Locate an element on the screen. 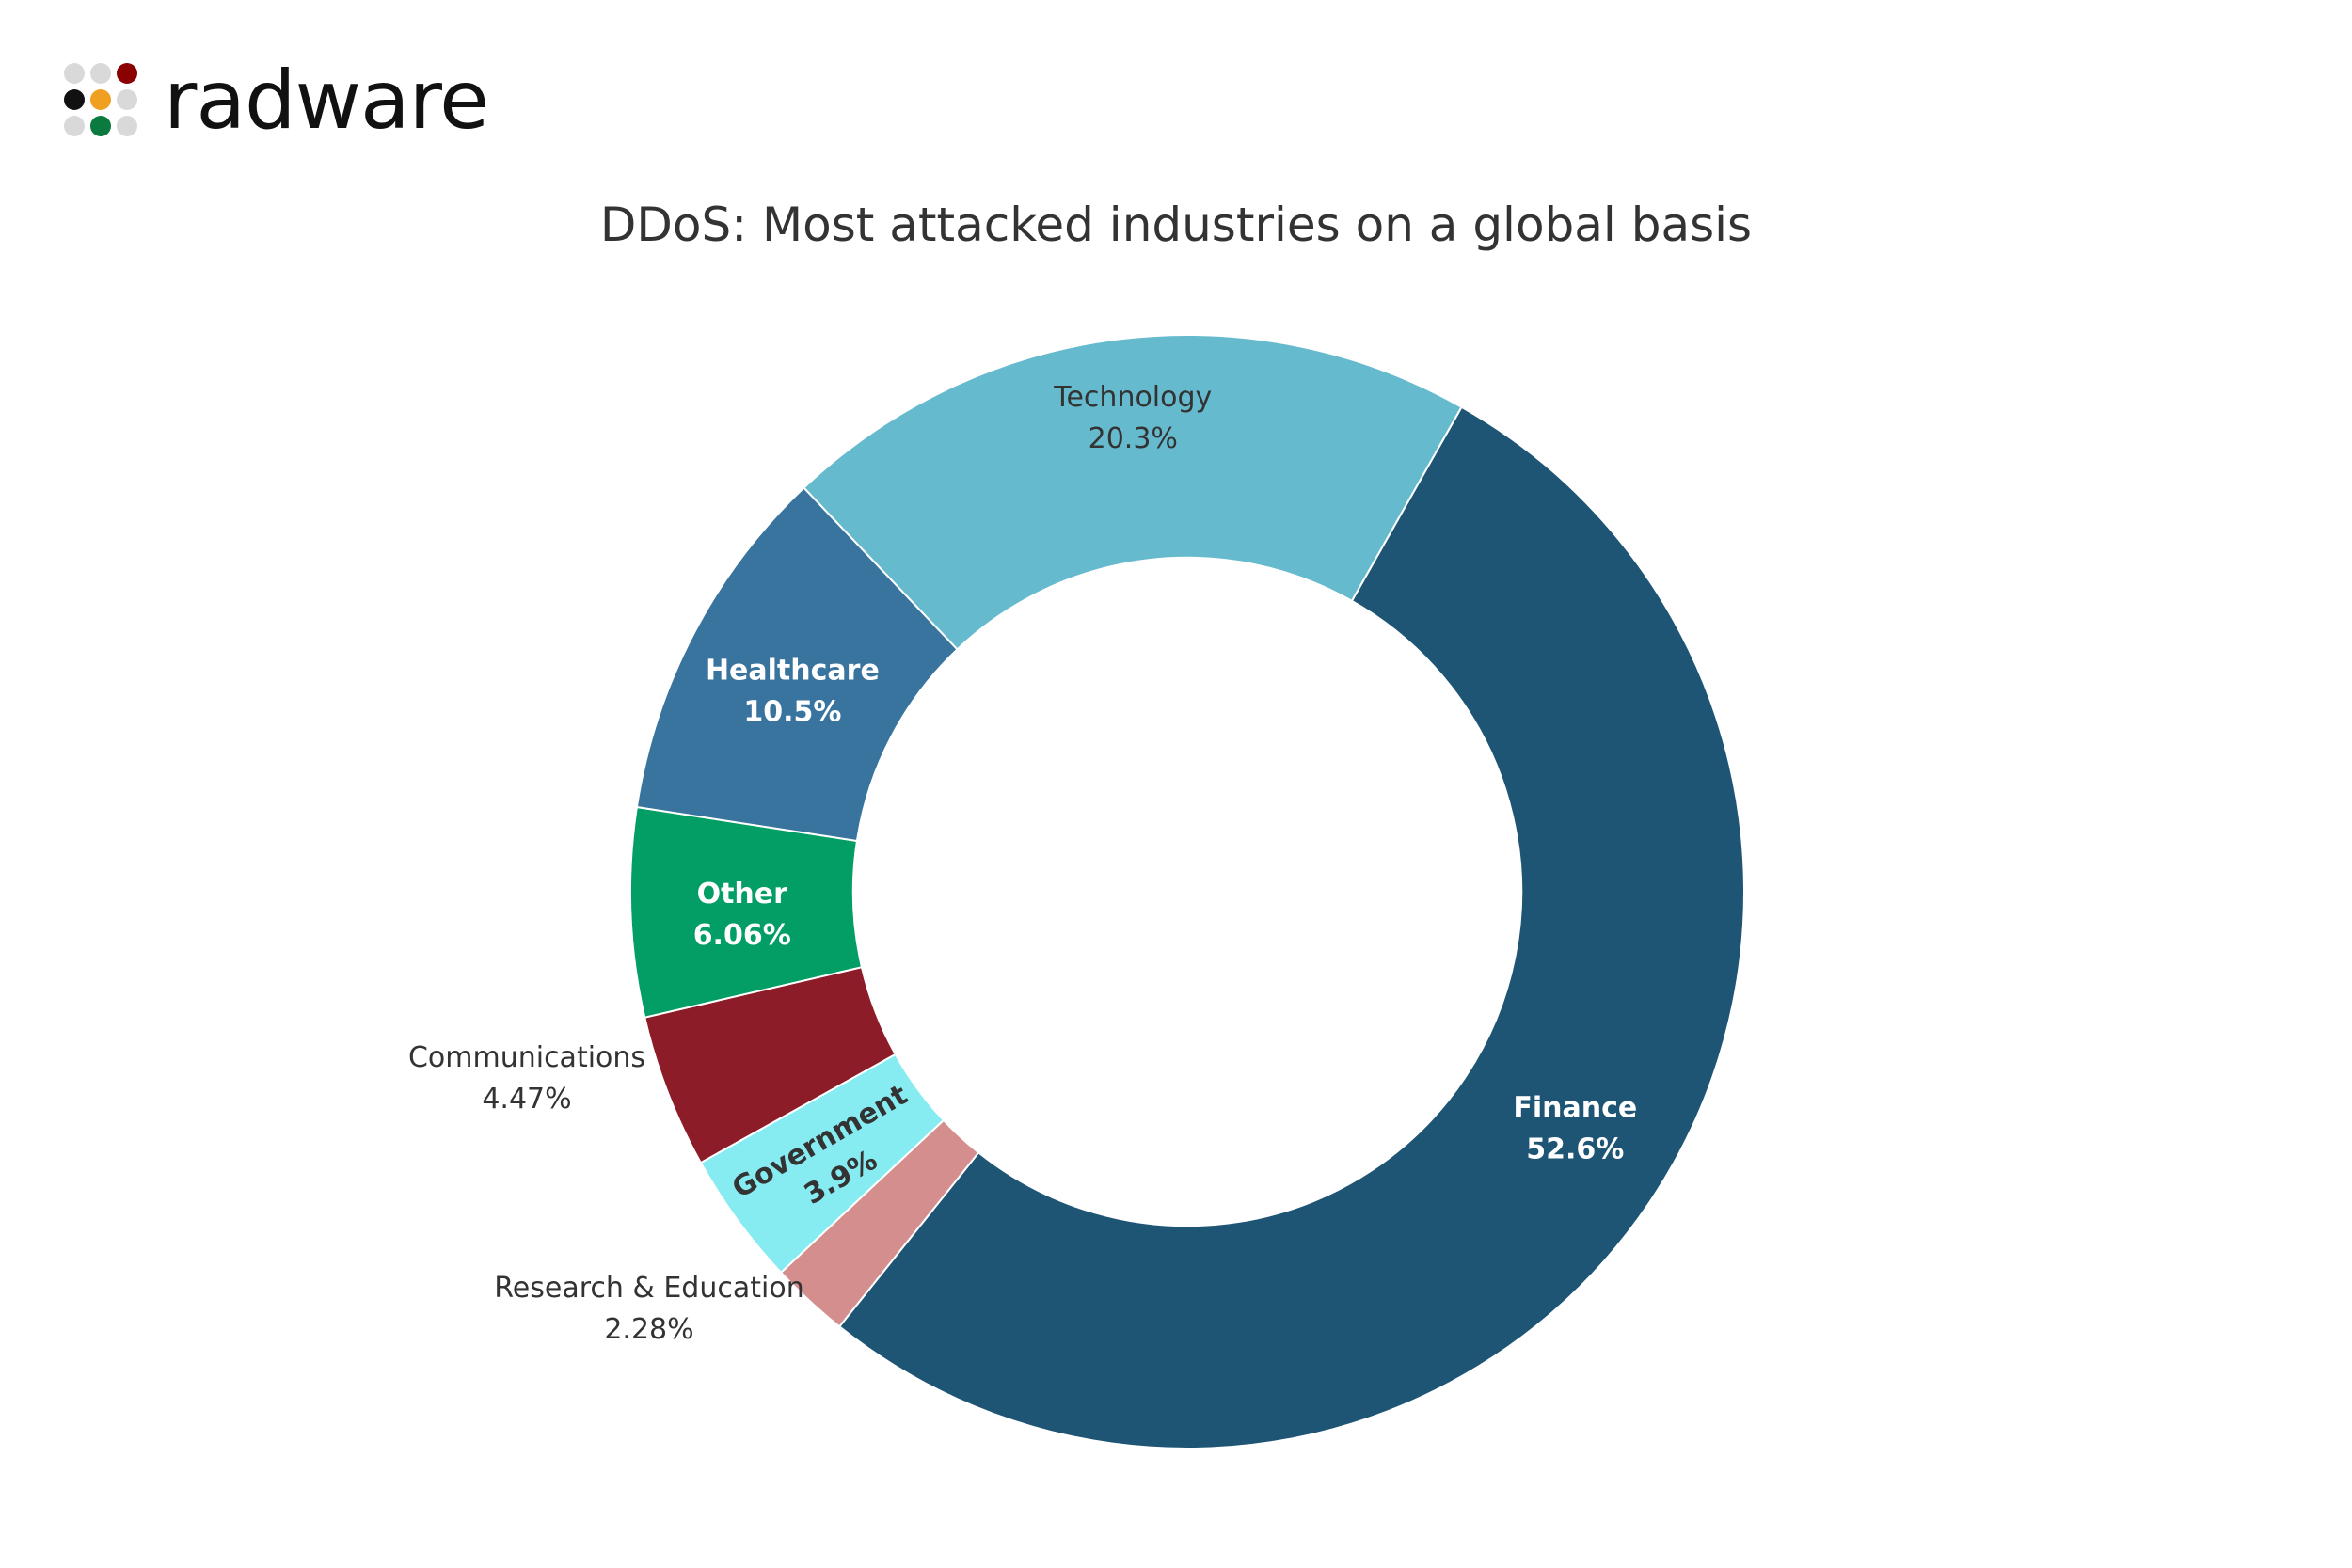 This screenshot has height=1568, width=2352. slice-label-group: Communications 4.47% is located at coordinates (526, 1078).